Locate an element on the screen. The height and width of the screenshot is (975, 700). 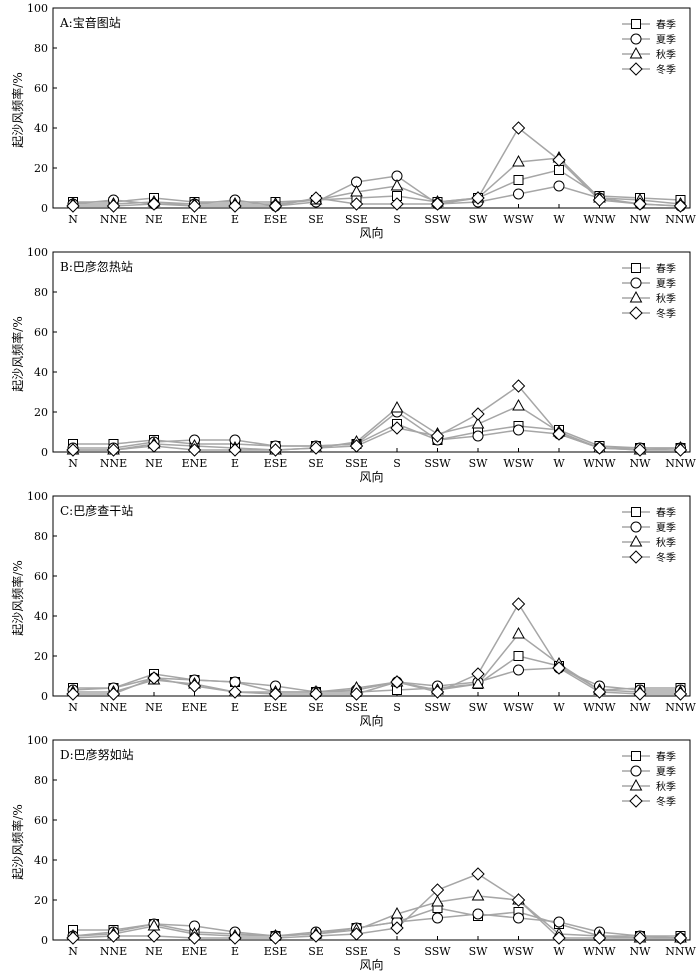
x-tick-label: SE is located at coordinates (316, 463).